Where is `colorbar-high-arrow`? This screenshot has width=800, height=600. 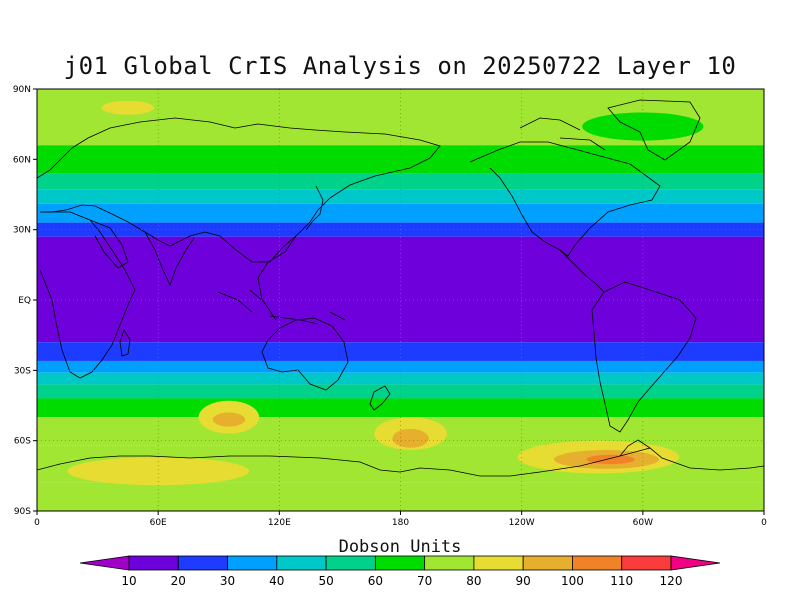 colorbar-high-arrow is located at coordinates (695, 563).